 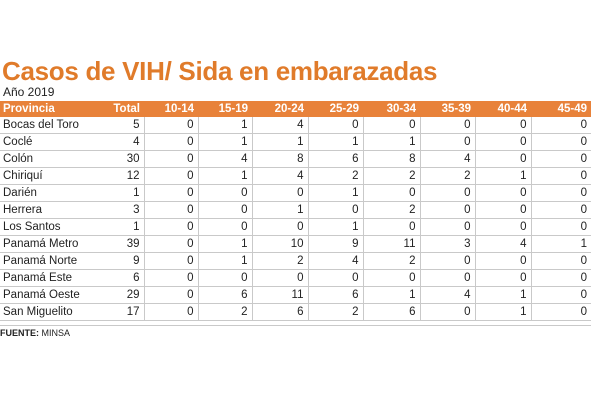 What do you see at coordinates (48, 210) in the screenshot?
I see `province-cell: Herrera` at bounding box center [48, 210].